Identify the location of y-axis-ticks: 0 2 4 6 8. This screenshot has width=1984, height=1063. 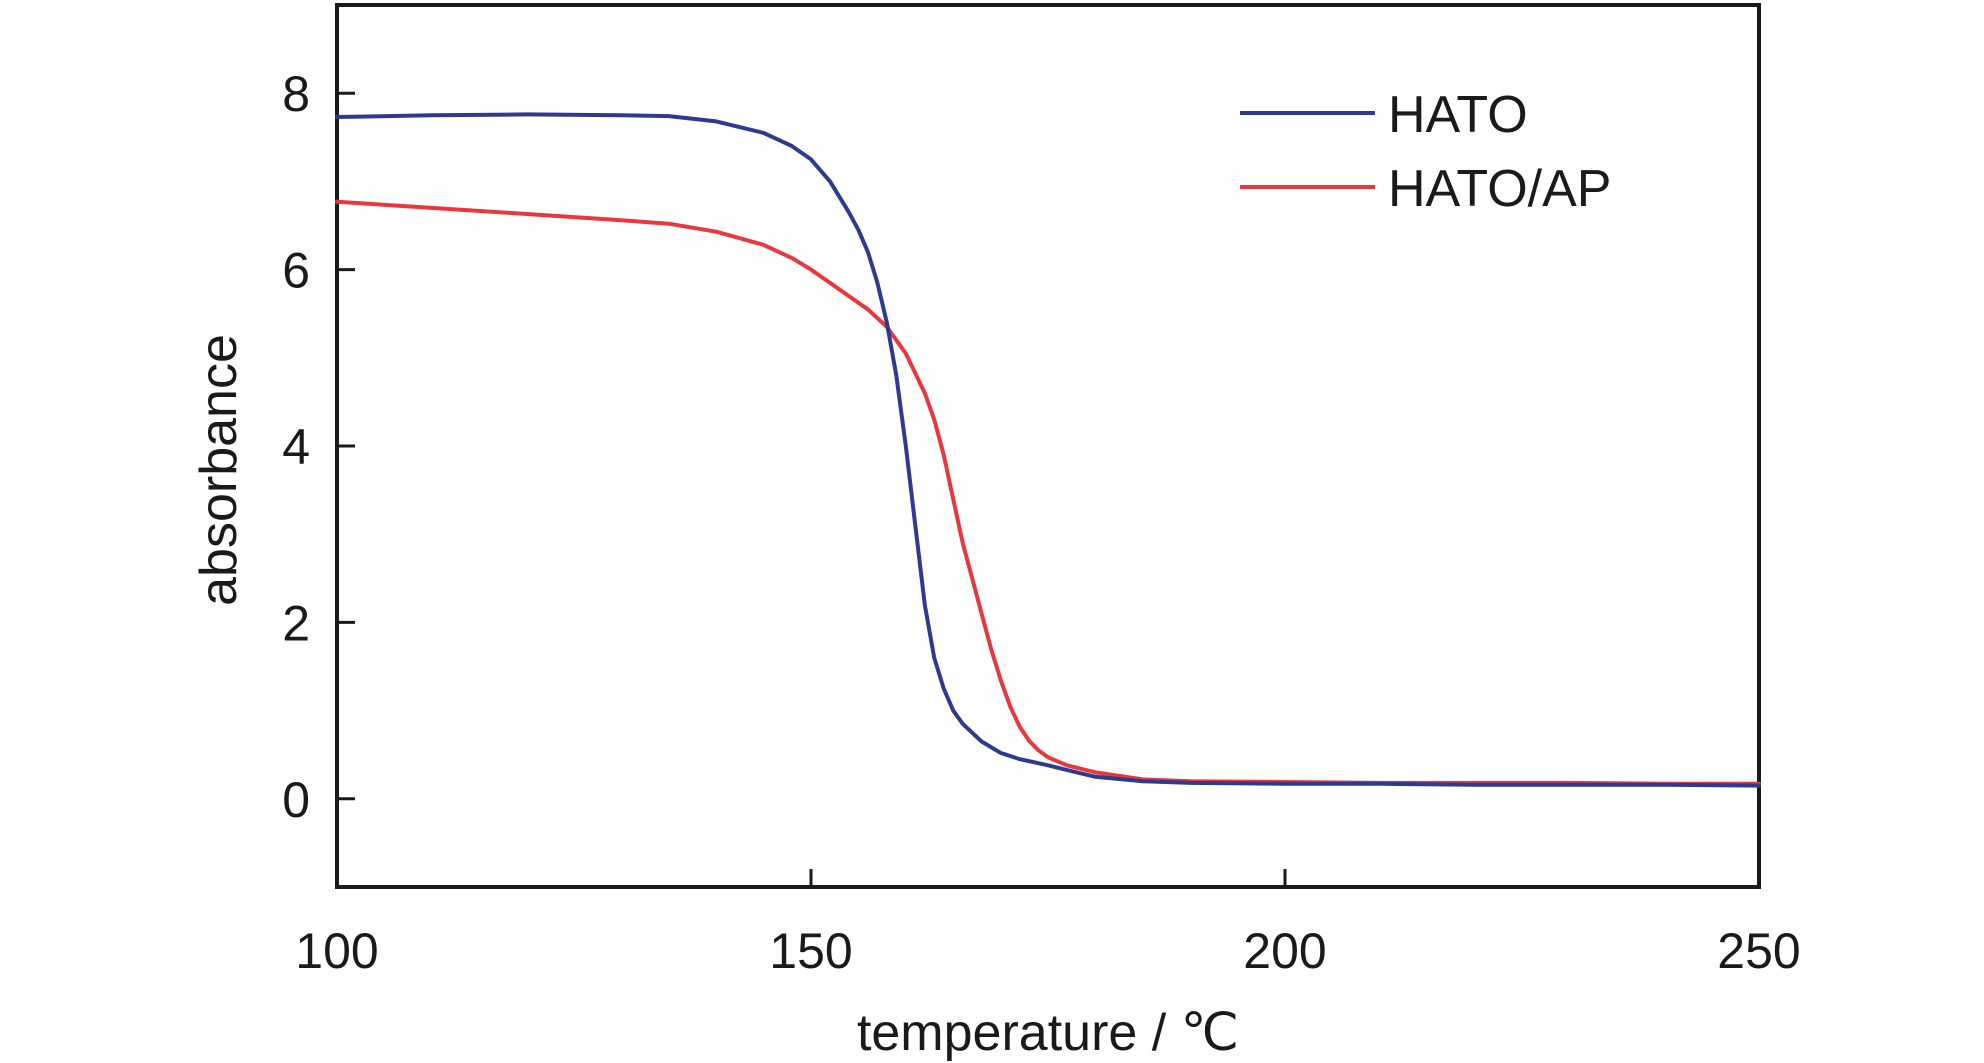
(318, 447).